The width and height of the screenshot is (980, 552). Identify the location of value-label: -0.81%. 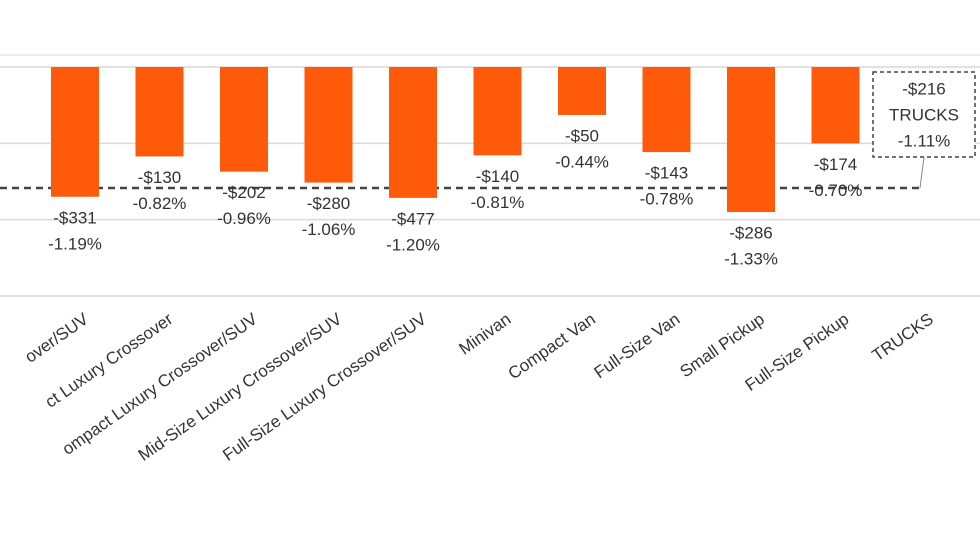
(498, 202).